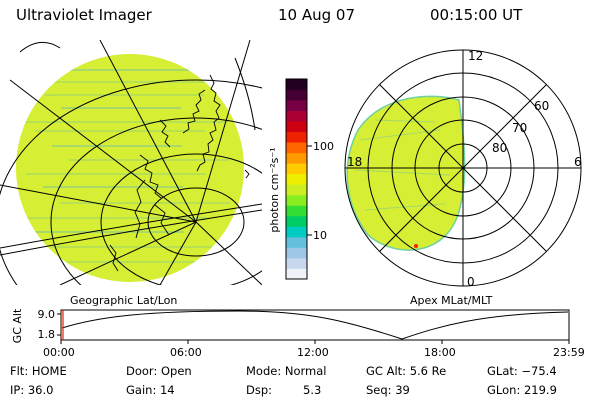 This screenshot has width=600, height=400. What do you see at coordinates (406, 371) in the screenshot?
I see `gc-altitude: GC Alt: 5.6 Re` at bounding box center [406, 371].